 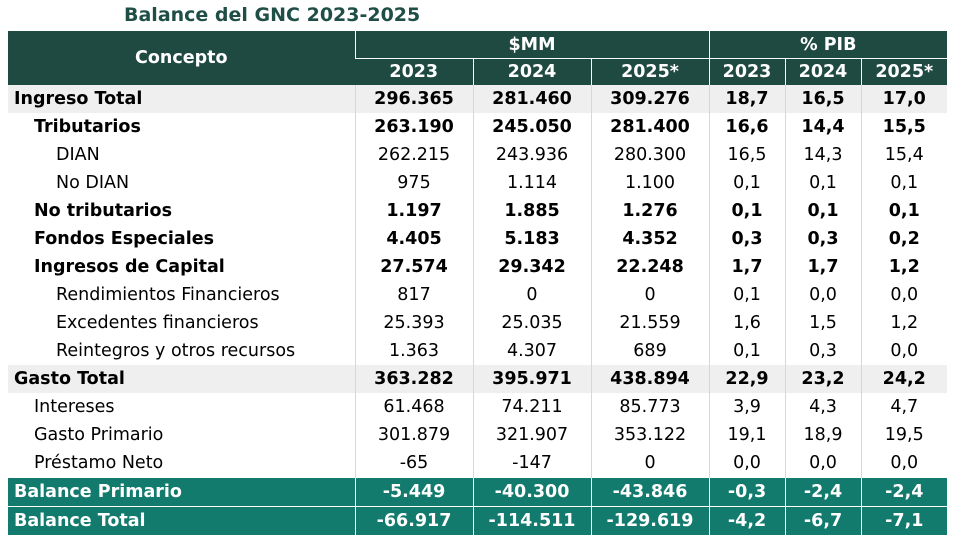 I want to click on cell-value: 296.365, so click(x=413, y=99).